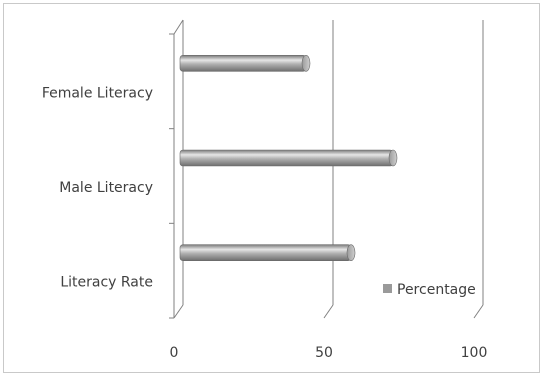  I want to click on legend: Percentage, so click(429, 290).